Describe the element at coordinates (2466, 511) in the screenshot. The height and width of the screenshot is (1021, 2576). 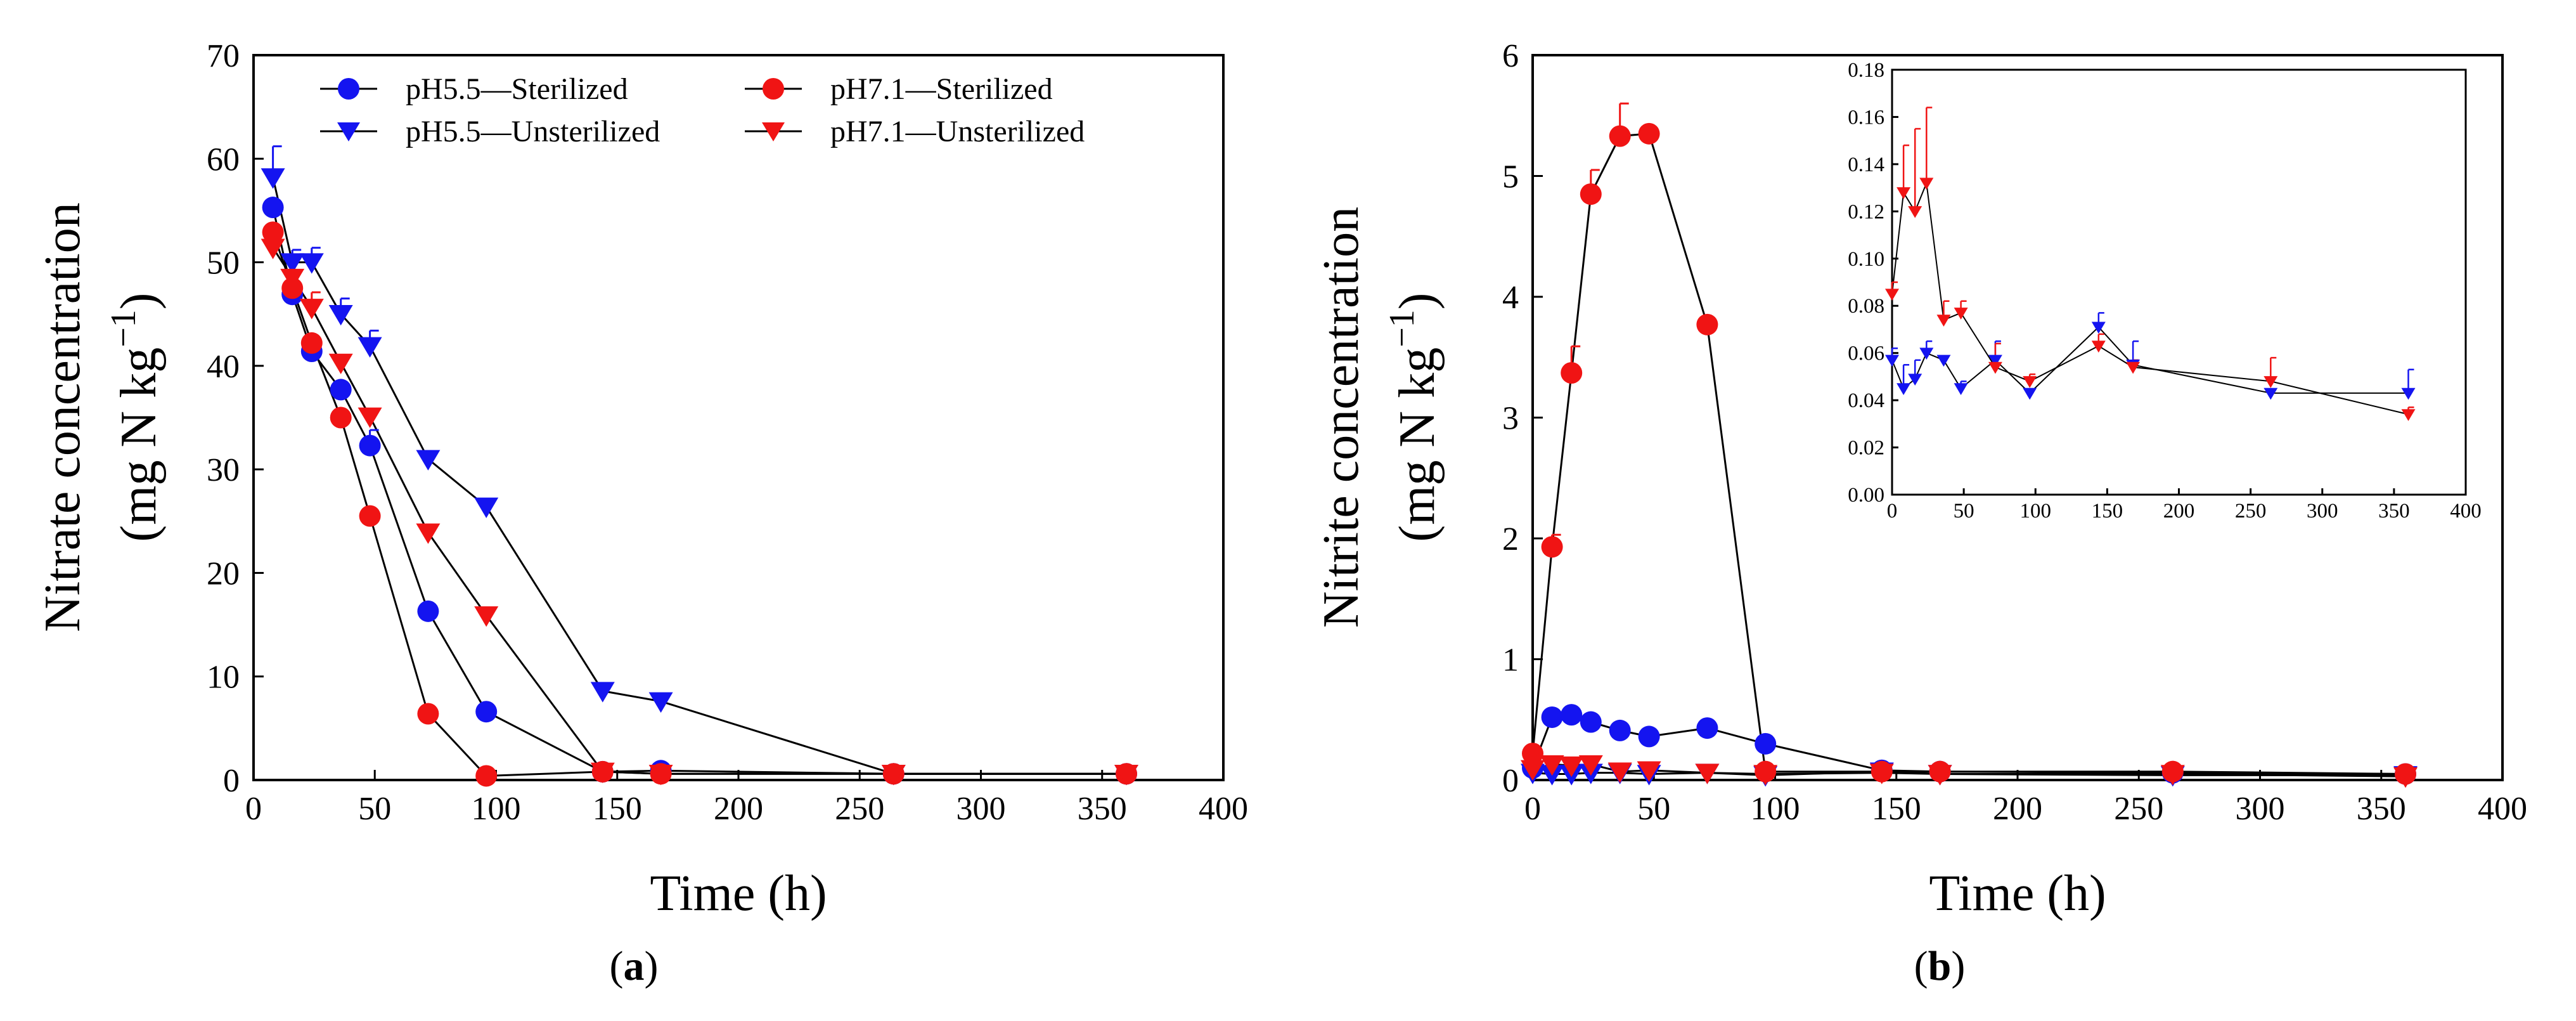
I see `i-x-tick-label: 400` at that location.